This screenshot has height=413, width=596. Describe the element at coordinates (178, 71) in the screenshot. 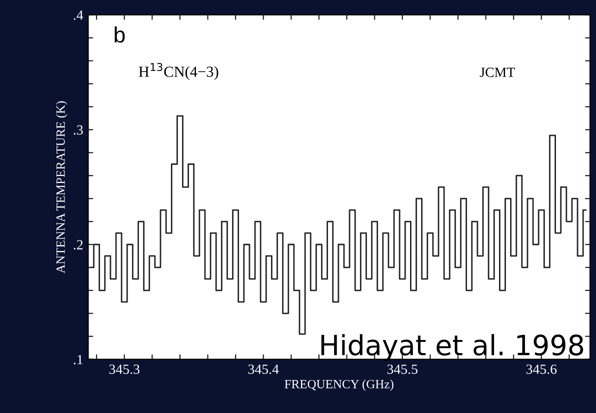

I see `annotation: H$^{13}$CN(4−3)` at that location.